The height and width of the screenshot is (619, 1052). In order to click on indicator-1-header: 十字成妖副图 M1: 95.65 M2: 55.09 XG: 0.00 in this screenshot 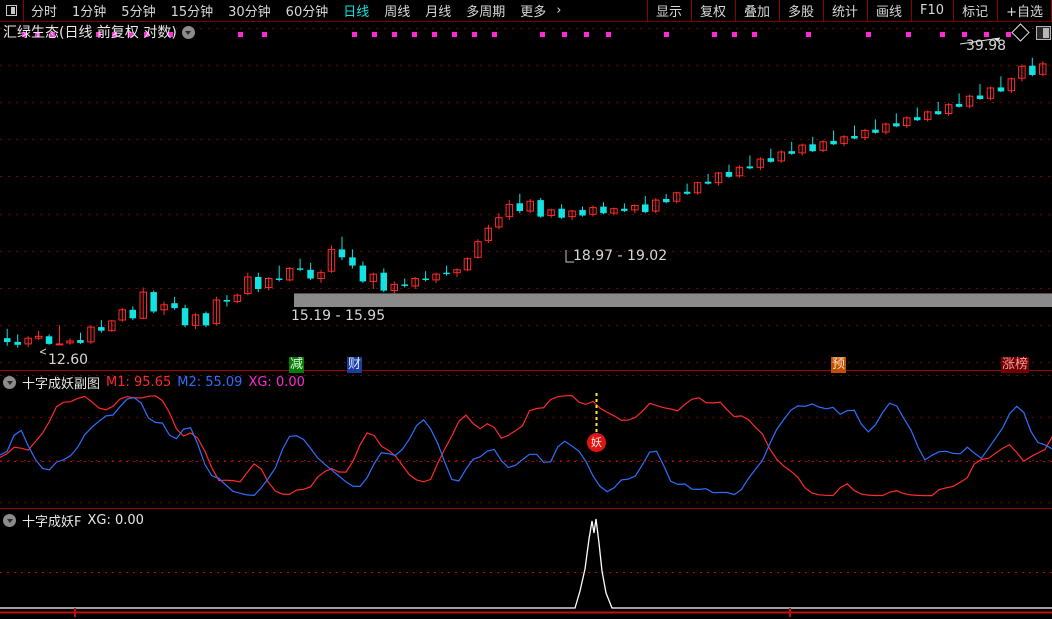, I will do `click(152, 382)`.